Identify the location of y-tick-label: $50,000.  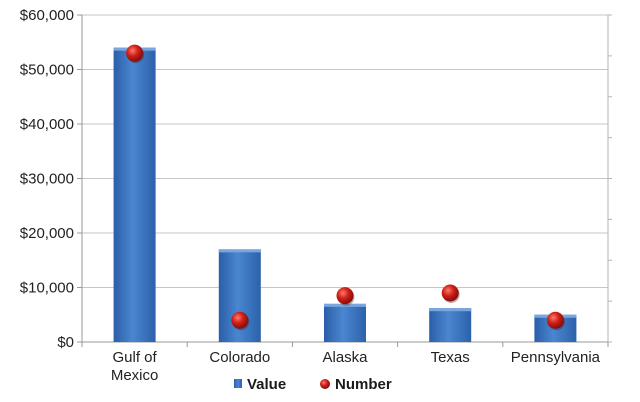
(47, 70).